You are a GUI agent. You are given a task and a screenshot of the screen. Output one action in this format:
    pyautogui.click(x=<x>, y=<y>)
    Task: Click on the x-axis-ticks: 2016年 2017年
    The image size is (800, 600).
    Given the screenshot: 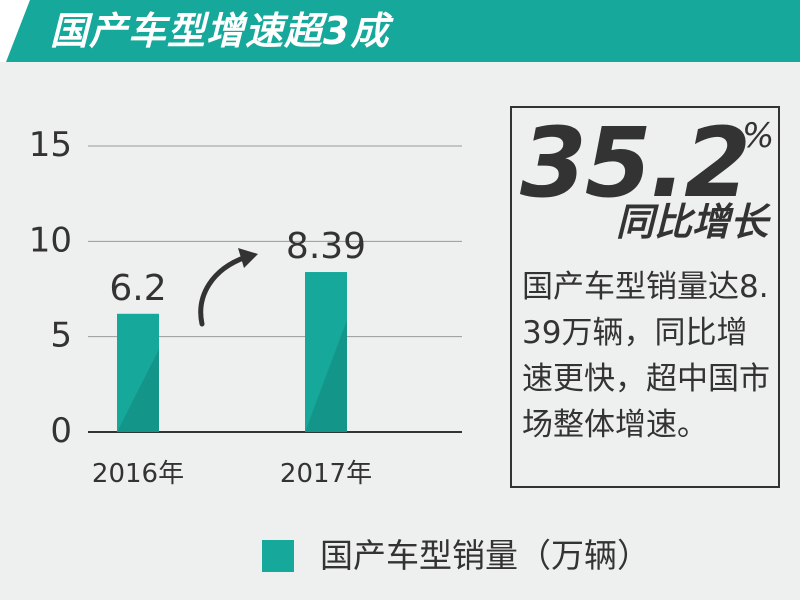 What is the action you would take?
    pyautogui.click(x=232, y=474)
    